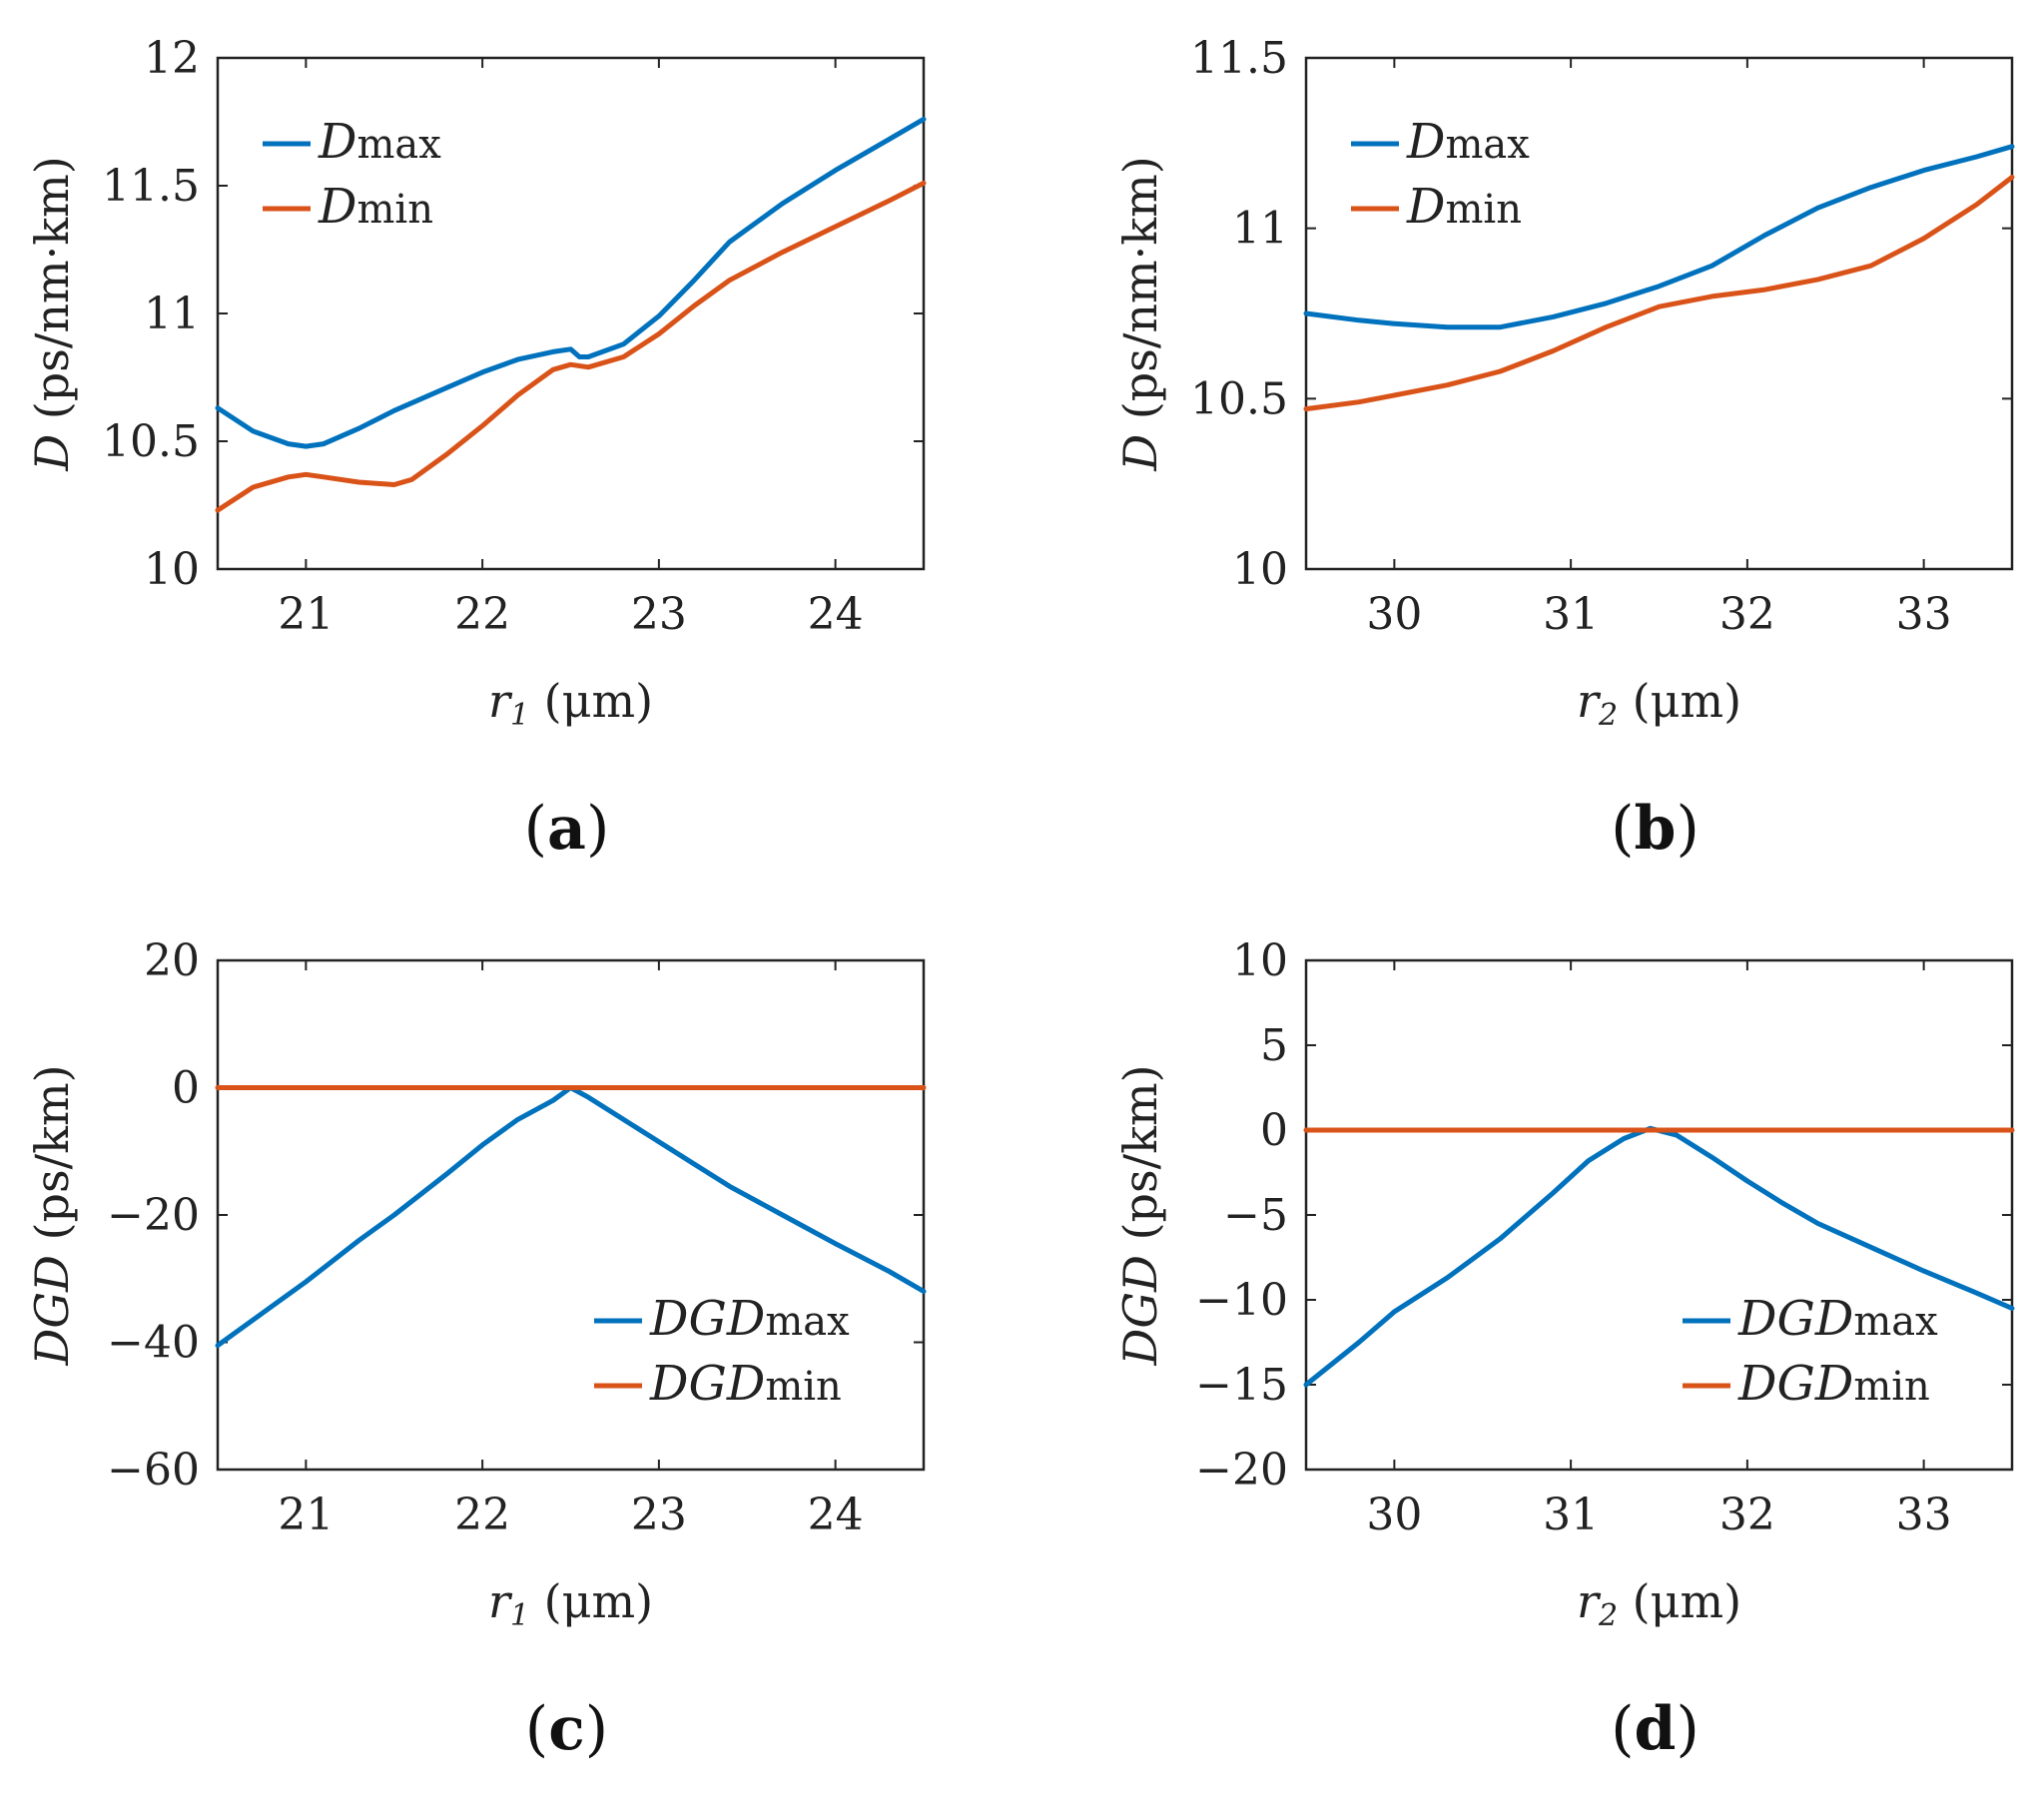 The width and height of the screenshot is (2044, 1798). I want to click on y-tick-label: 11, so click(1260, 229).